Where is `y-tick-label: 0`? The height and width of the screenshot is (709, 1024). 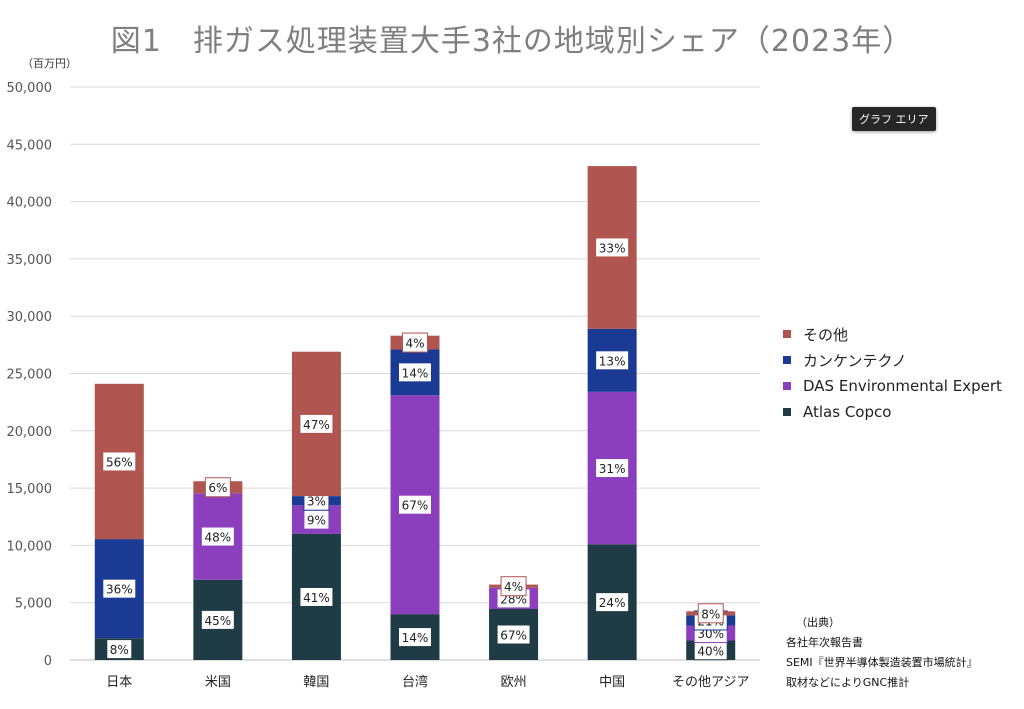
y-tick-label: 0 is located at coordinates (48, 661).